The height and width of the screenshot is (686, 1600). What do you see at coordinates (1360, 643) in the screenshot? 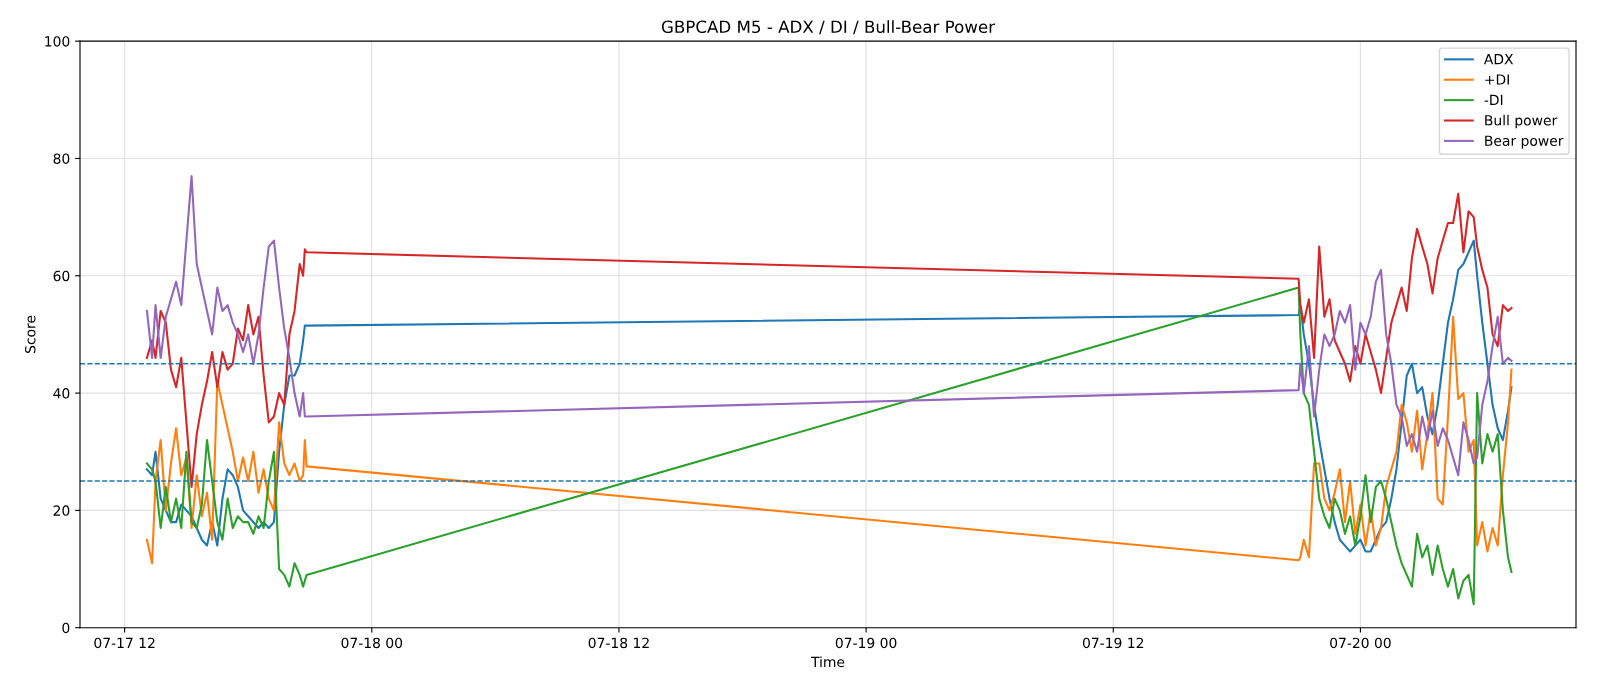
I see `x-tick-label: 07-20 00` at bounding box center [1360, 643].